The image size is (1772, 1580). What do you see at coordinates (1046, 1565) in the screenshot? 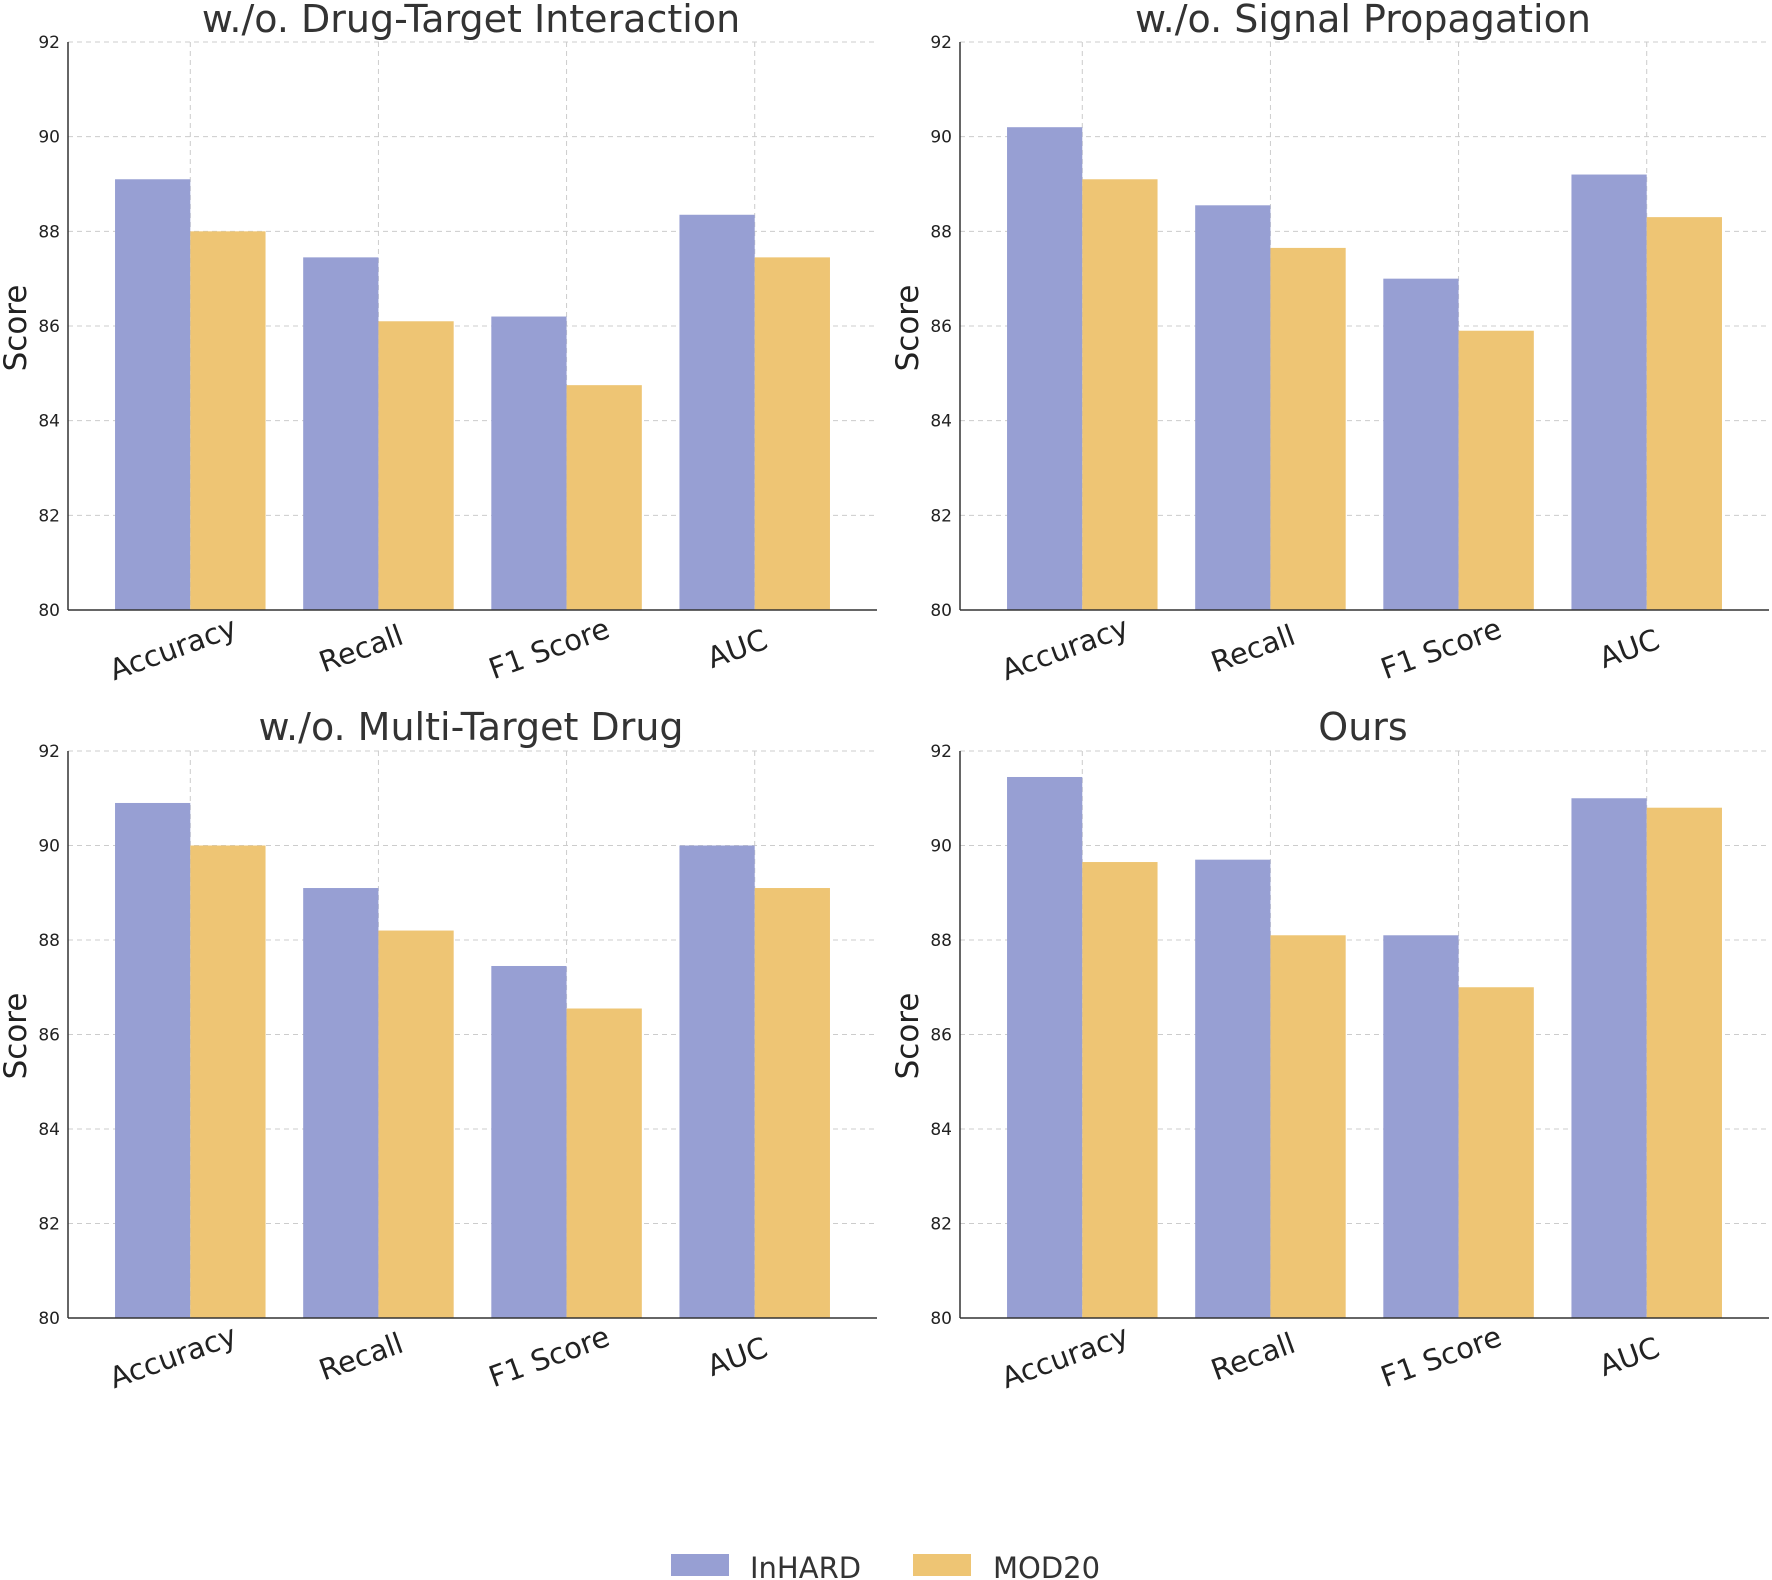
I see `legend-label-mod20: MOD20` at bounding box center [1046, 1565].